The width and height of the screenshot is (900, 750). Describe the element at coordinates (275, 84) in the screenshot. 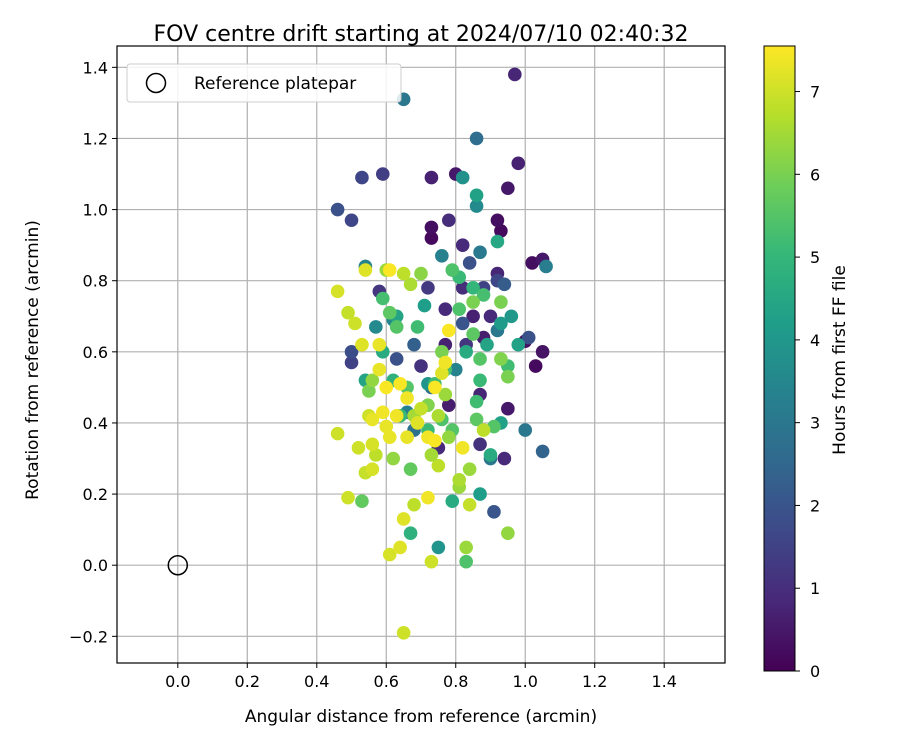

I see `legend-entry-reference-platepar: Reference platepar` at that location.